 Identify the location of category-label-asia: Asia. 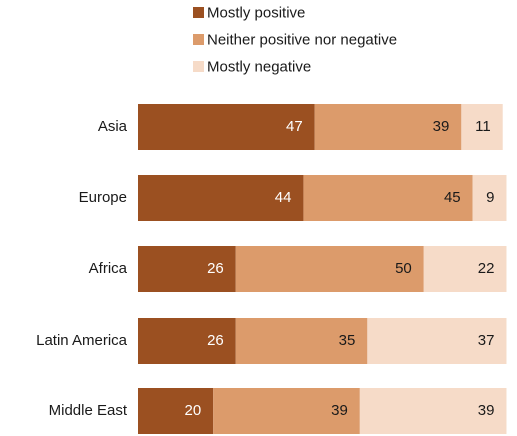
(113, 126).